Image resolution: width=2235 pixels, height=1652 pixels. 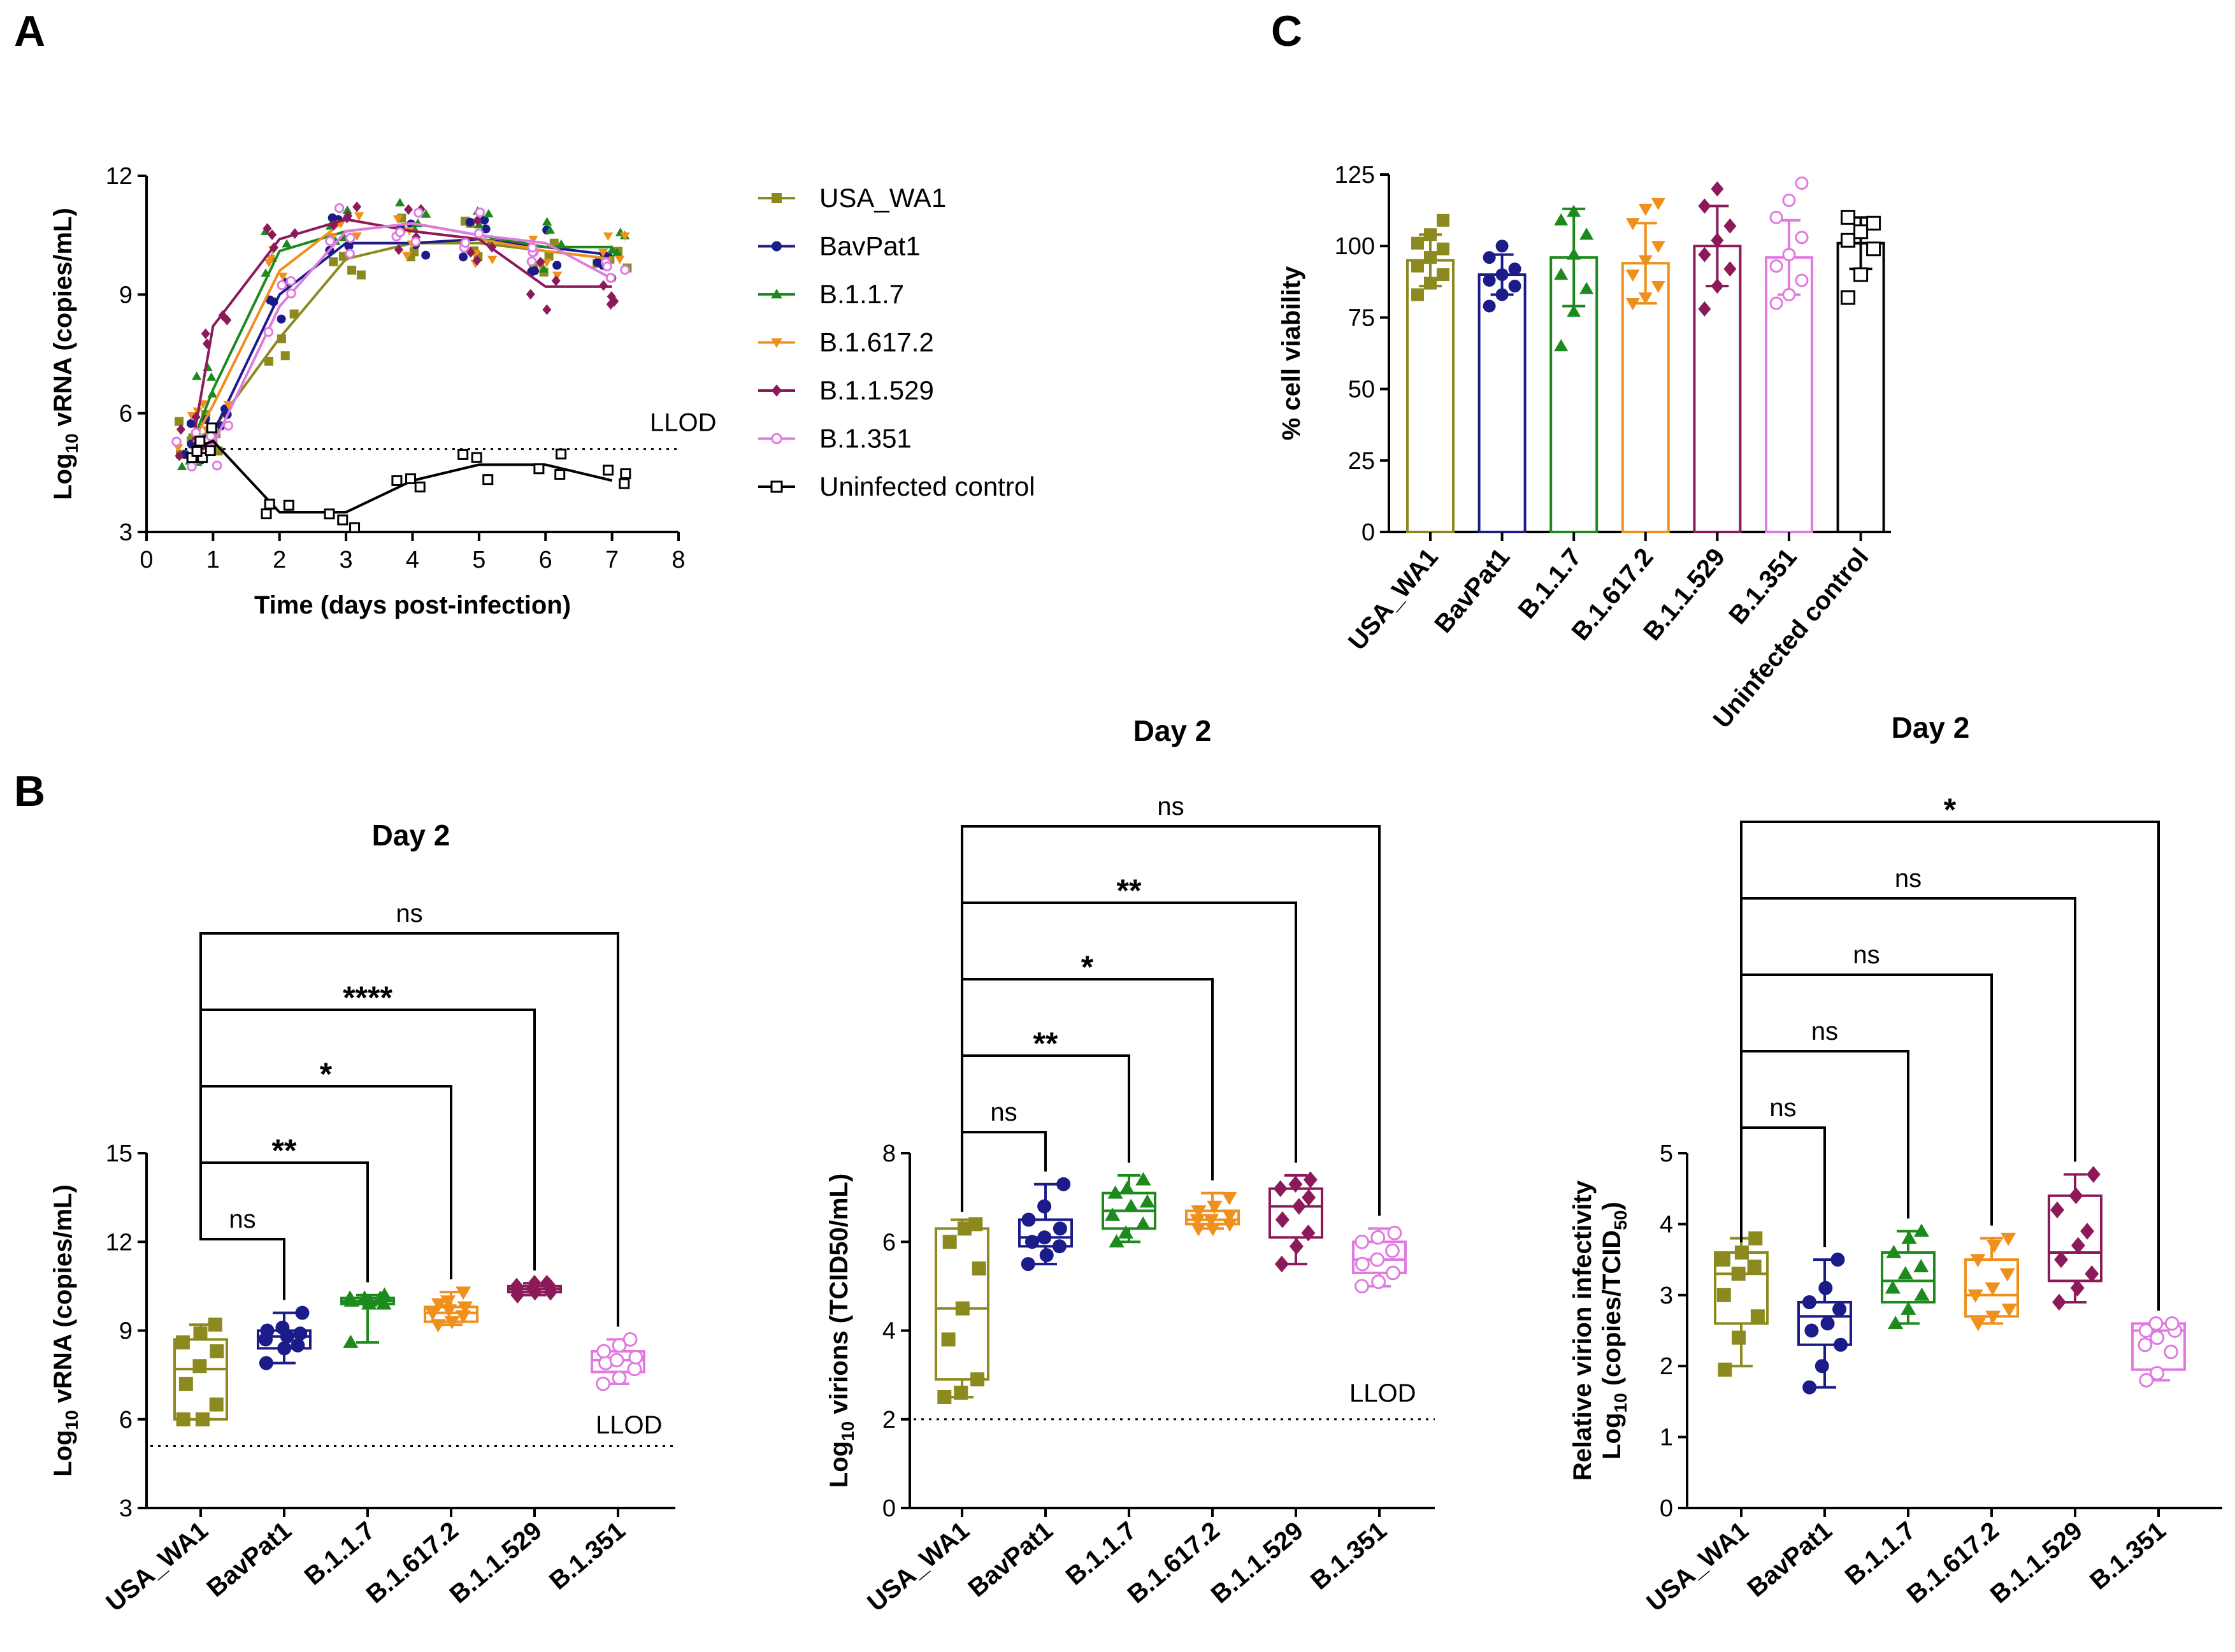 What do you see at coordinates (882, 198) in the screenshot?
I see `chart-a-legend-label: USA_WA1` at bounding box center [882, 198].